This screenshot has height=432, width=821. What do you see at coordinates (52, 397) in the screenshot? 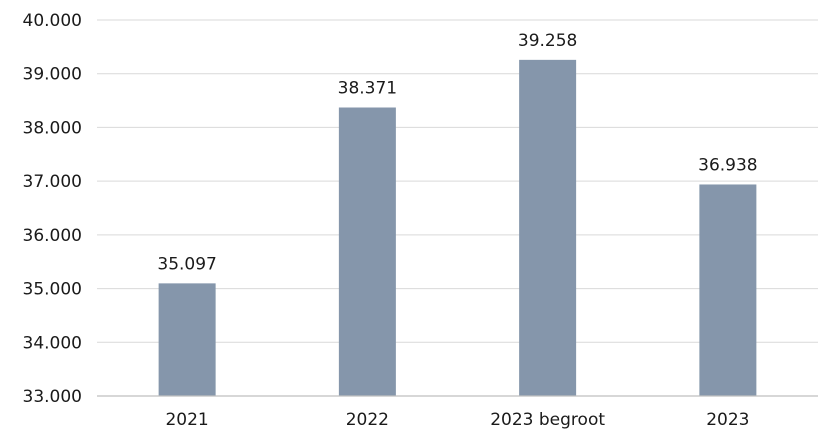
I see `y-tick-label: 33.000` at bounding box center [52, 397].